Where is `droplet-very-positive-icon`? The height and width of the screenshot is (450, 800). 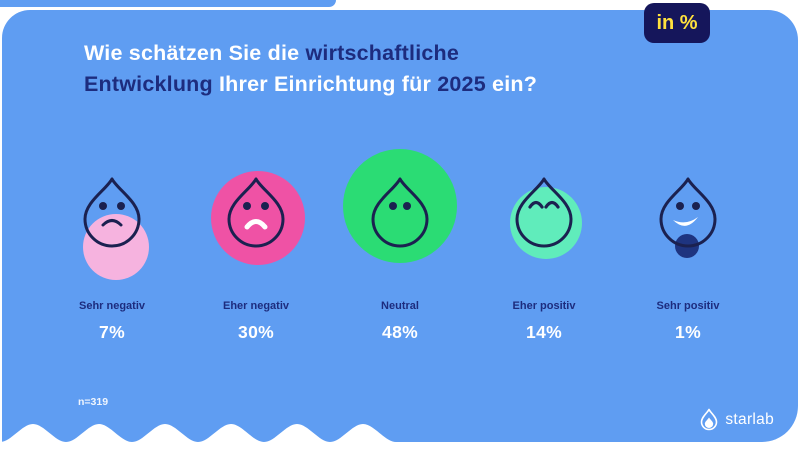 droplet-very-positive-icon is located at coordinates (688, 217).